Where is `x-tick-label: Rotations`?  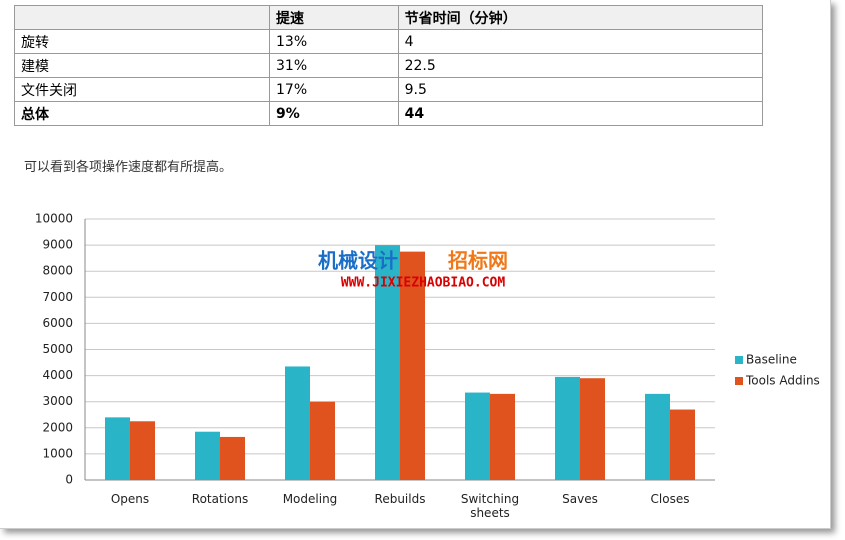
x-tick-label: Rotations is located at coordinates (220, 499).